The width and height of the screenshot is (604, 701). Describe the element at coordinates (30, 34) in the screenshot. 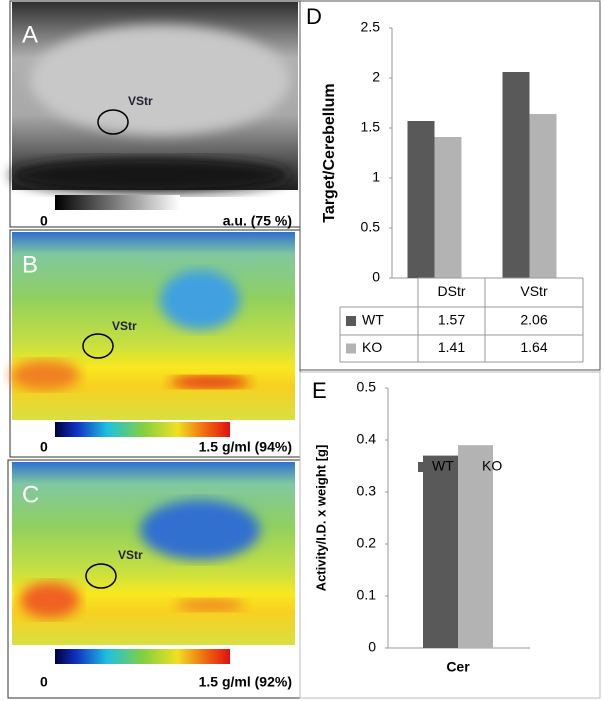

I see `panel-label: A` at that location.